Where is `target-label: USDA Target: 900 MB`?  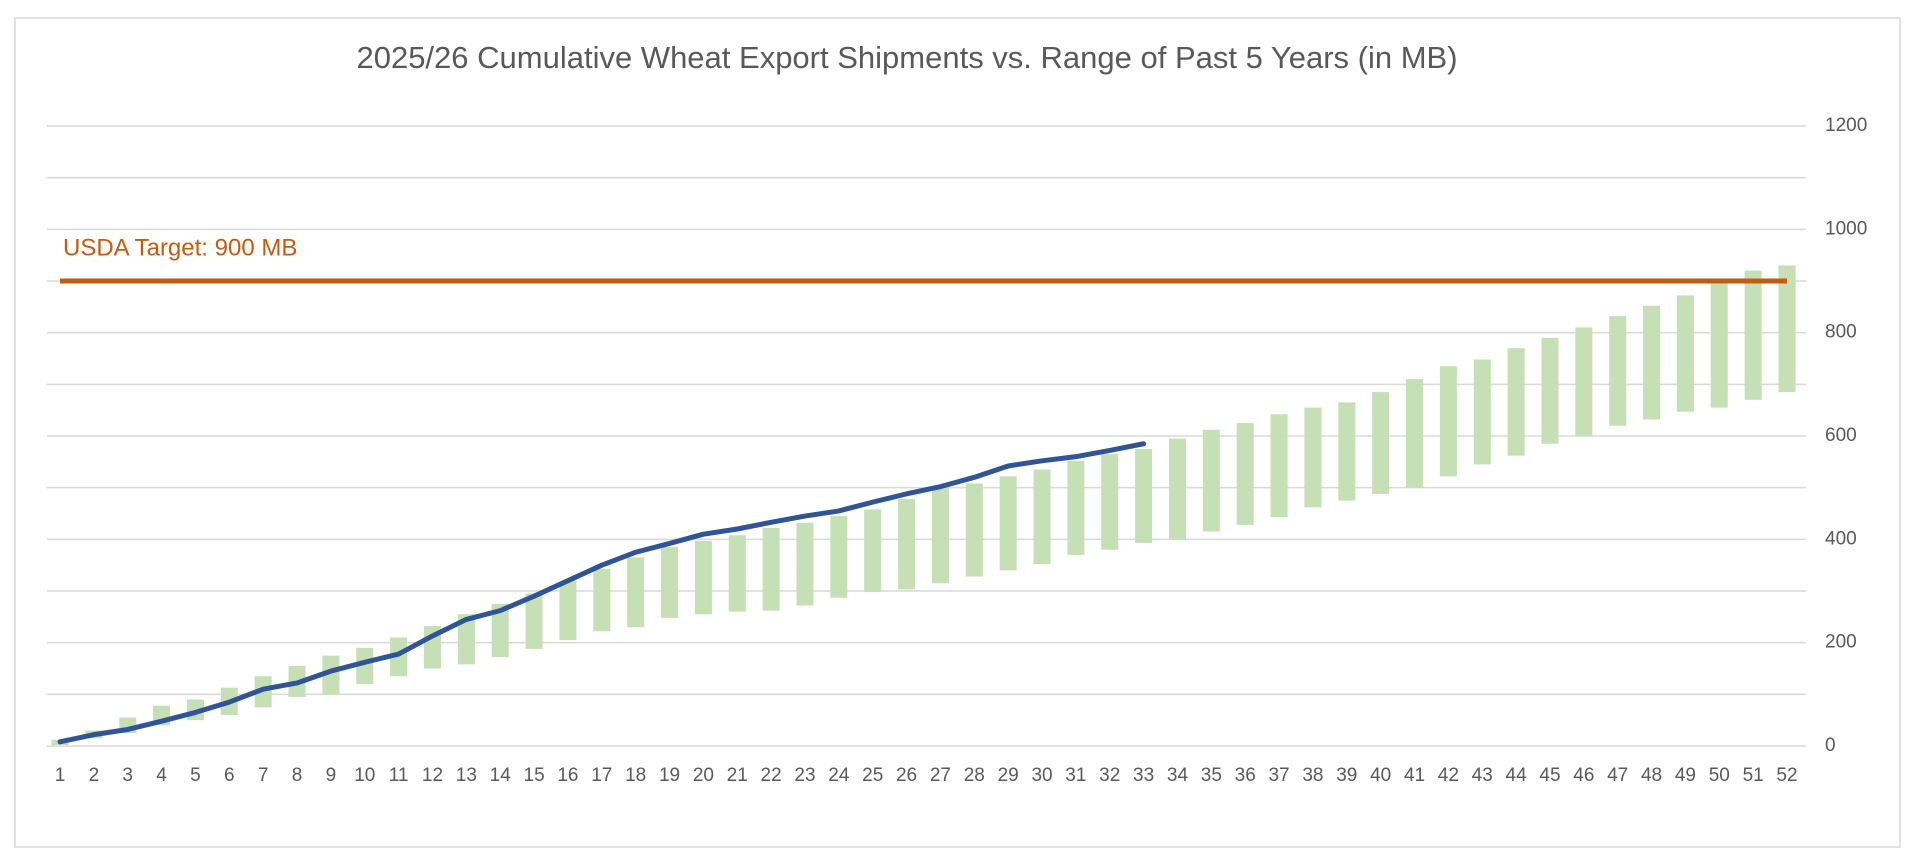 target-label: USDA Target: 900 MB is located at coordinates (180, 247).